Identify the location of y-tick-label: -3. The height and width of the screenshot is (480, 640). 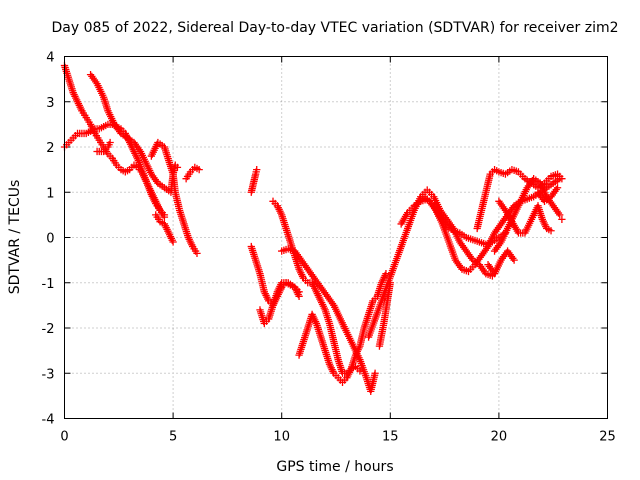
(48, 374).